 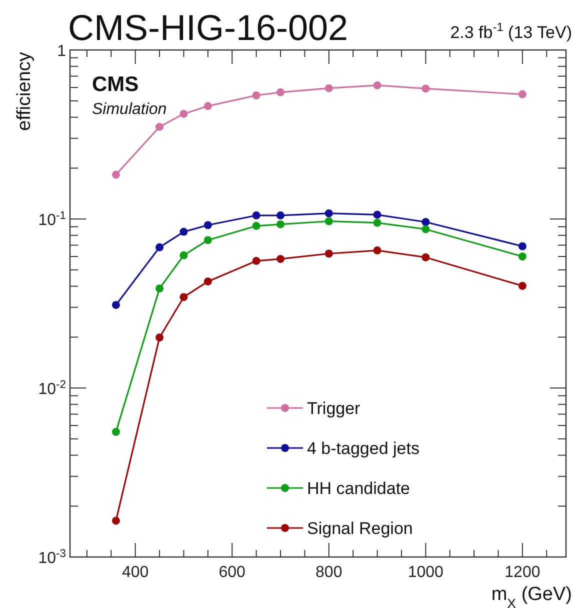 What do you see at coordinates (52, 219) in the screenshot?
I see `y-tick-label: 10$^{-1}$` at bounding box center [52, 219].